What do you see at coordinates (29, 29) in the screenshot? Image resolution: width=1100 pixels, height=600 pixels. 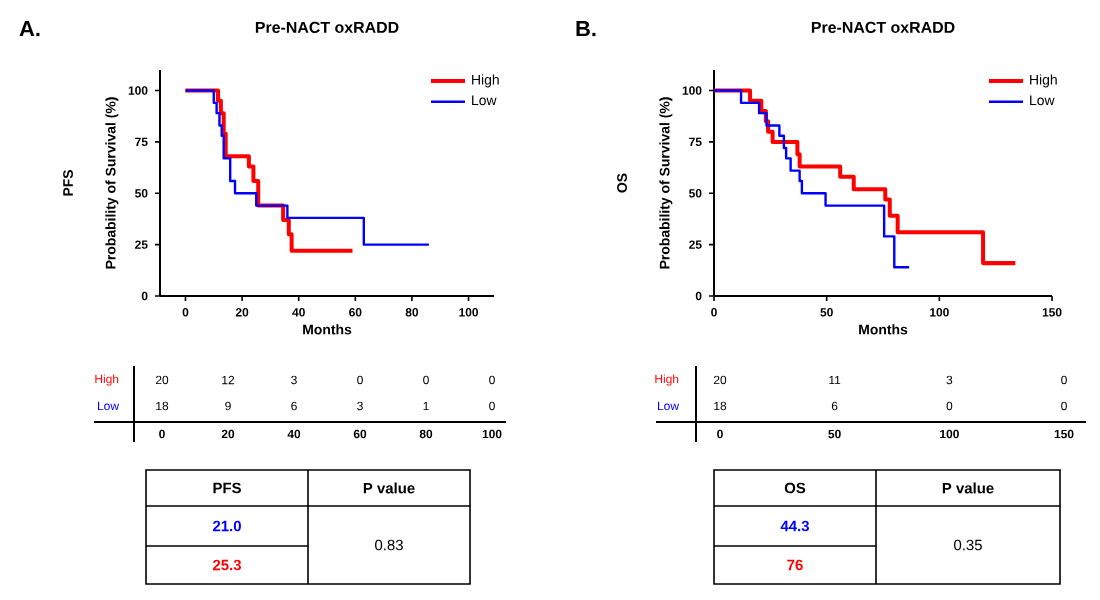 I see `text: A.` at bounding box center [29, 29].